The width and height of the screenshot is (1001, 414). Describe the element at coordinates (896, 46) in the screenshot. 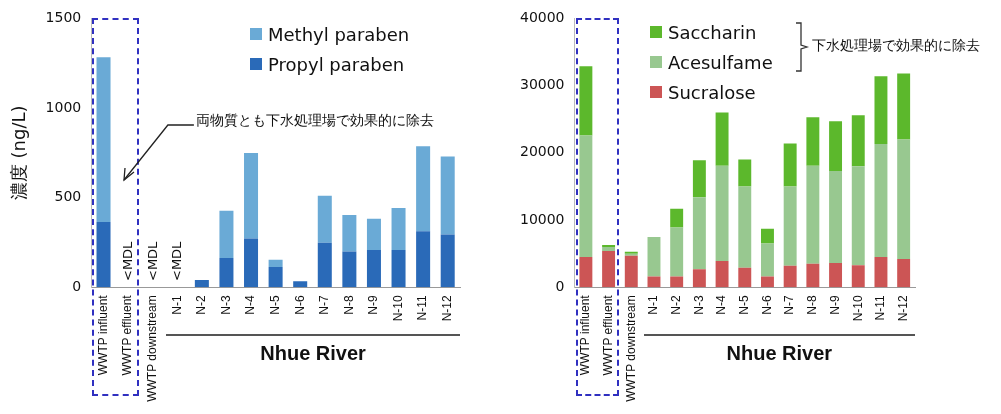

I see `annotation: 下水処理場で効果的に除去` at that location.